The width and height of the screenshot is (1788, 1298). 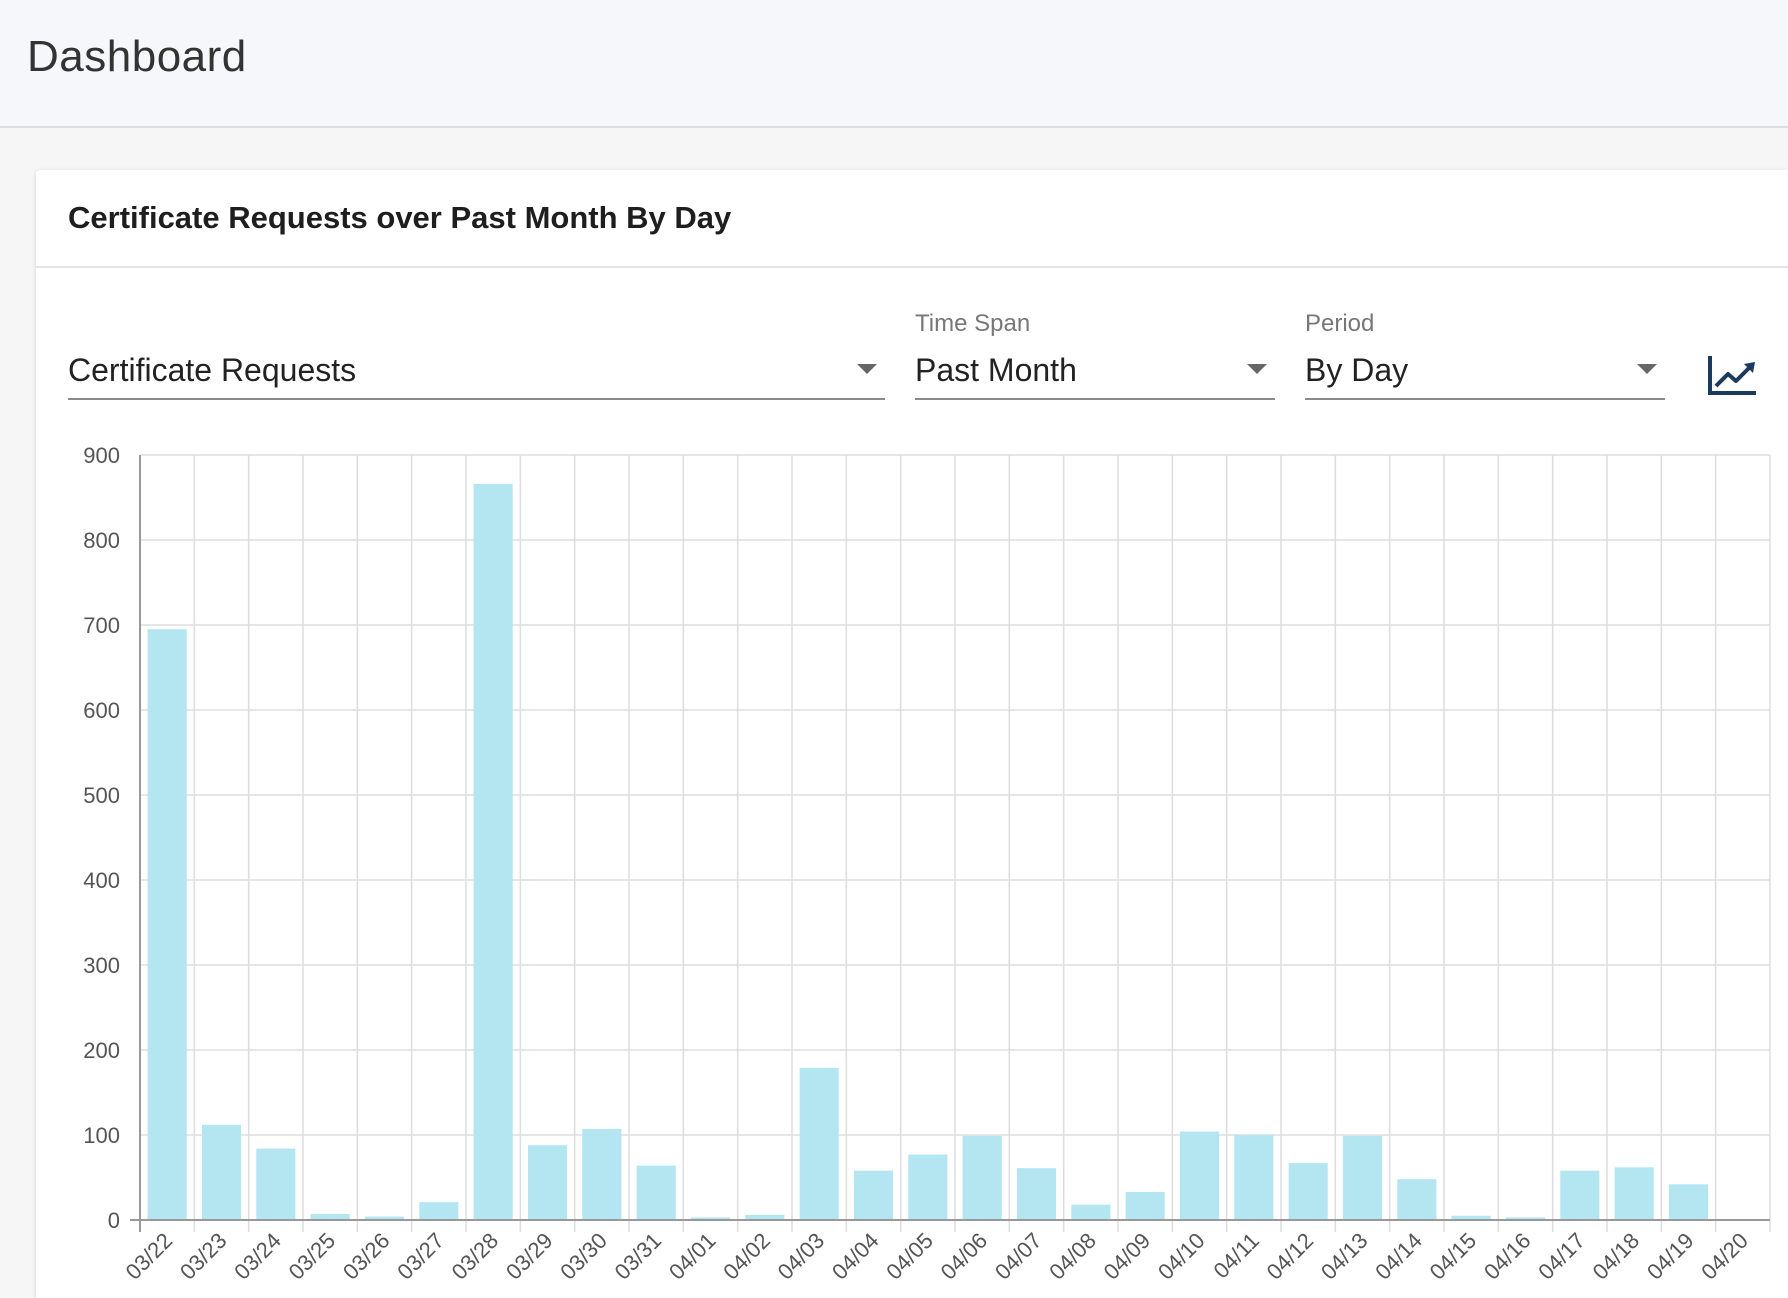 What do you see at coordinates (1340, 323) in the screenshot?
I see `period-label: Period` at bounding box center [1340, 323].